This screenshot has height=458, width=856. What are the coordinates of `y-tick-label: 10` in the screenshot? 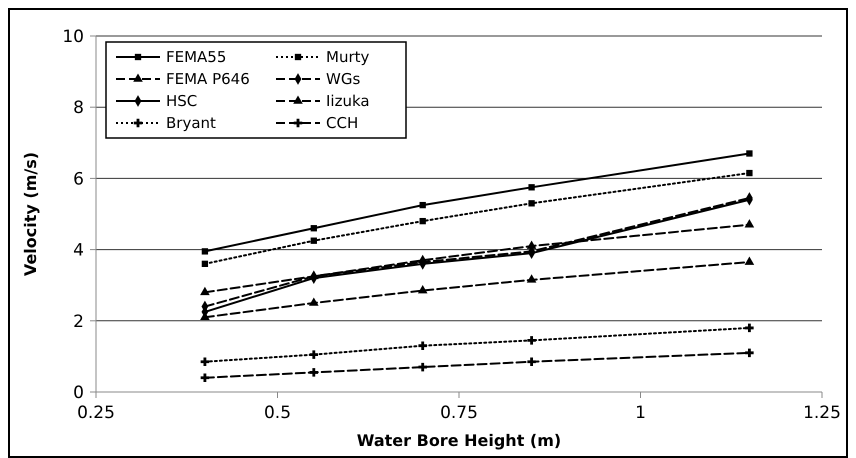 It's located at (73, 37).